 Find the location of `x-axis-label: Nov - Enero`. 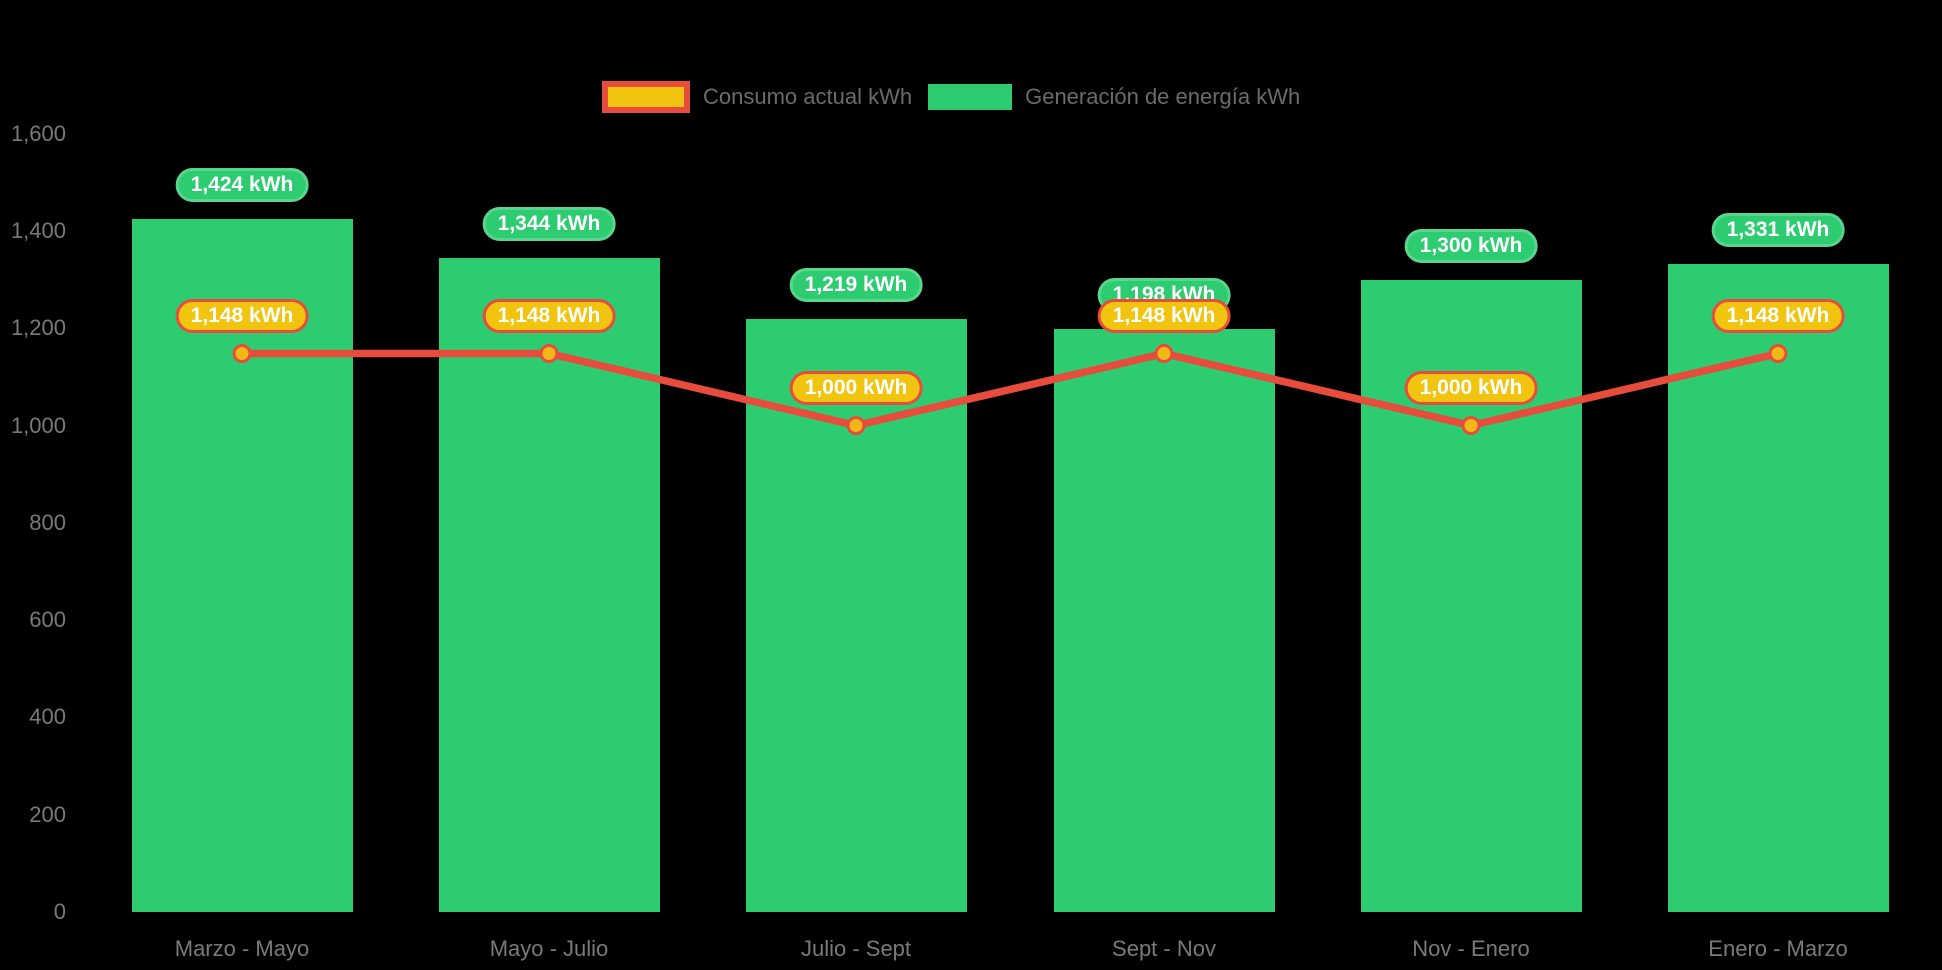

x-axis-label: Nov - Enero is located at coordinates (1471, 948).